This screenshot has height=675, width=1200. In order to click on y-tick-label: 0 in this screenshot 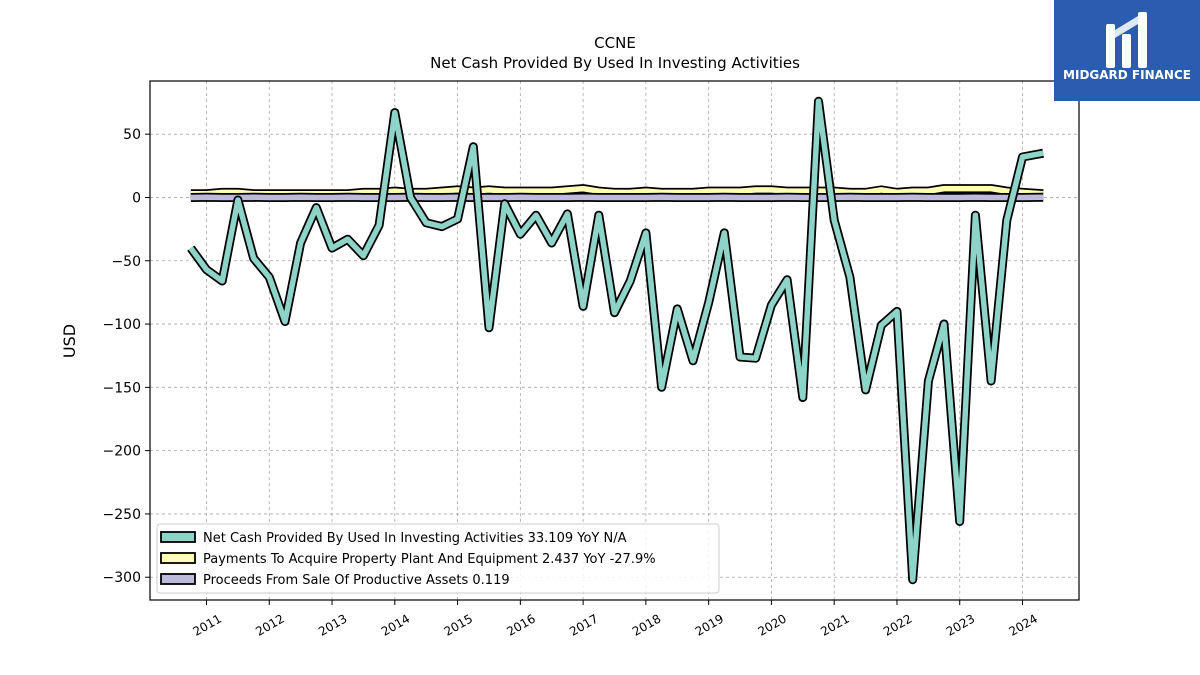, I will do `click(136, 198)`.